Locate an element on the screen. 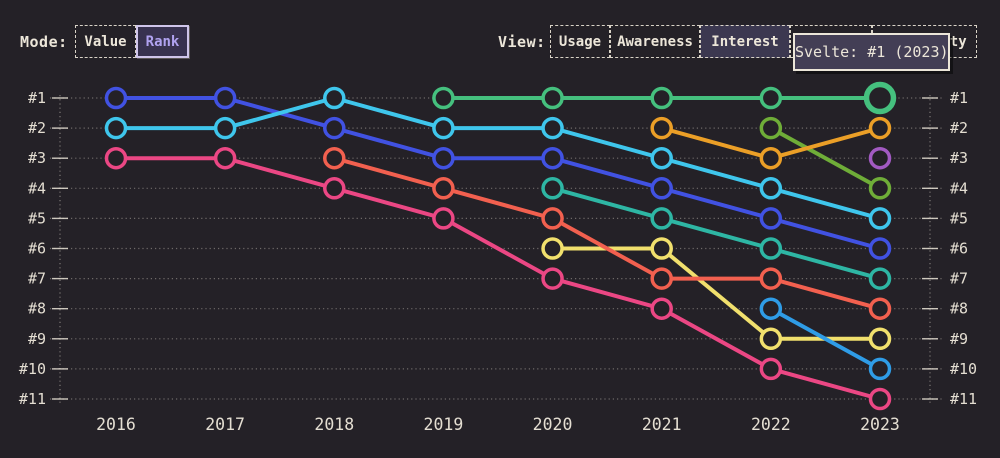  data-point-pink-2016 is located at coordinates (116, 158).